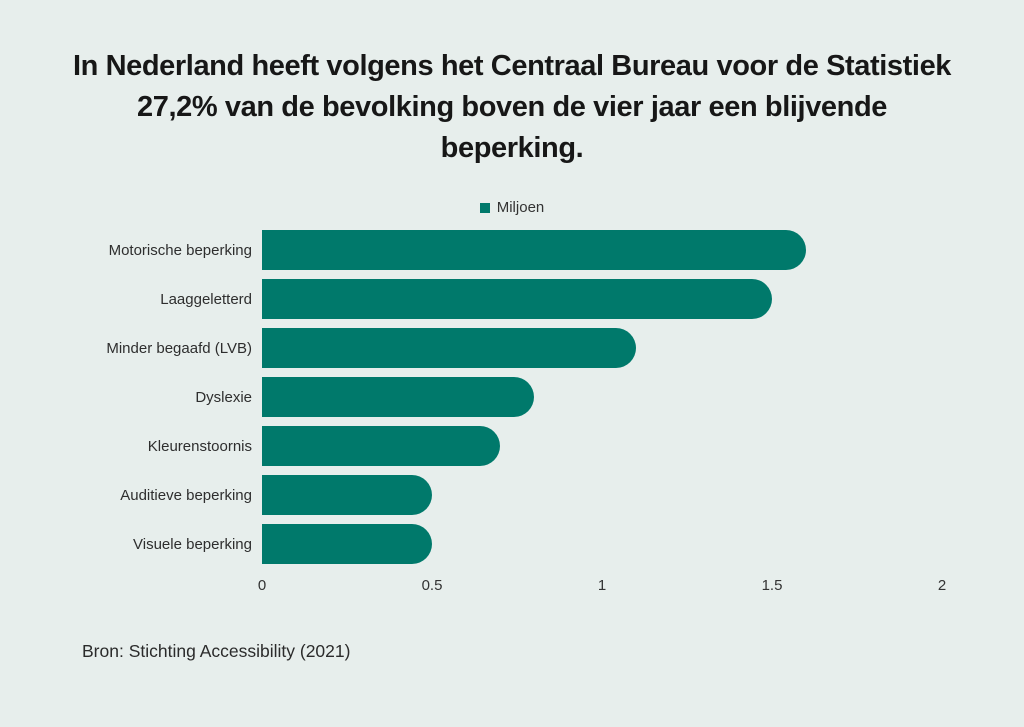 The width and height of the screenshot is (1024, 727). I want to click on bar-motorische-beperking, so click(534, 250).